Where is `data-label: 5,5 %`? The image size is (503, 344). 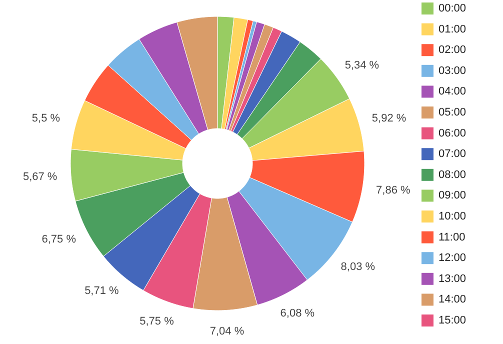 data-label: 5,5 % is located at coordinates (46, 118).